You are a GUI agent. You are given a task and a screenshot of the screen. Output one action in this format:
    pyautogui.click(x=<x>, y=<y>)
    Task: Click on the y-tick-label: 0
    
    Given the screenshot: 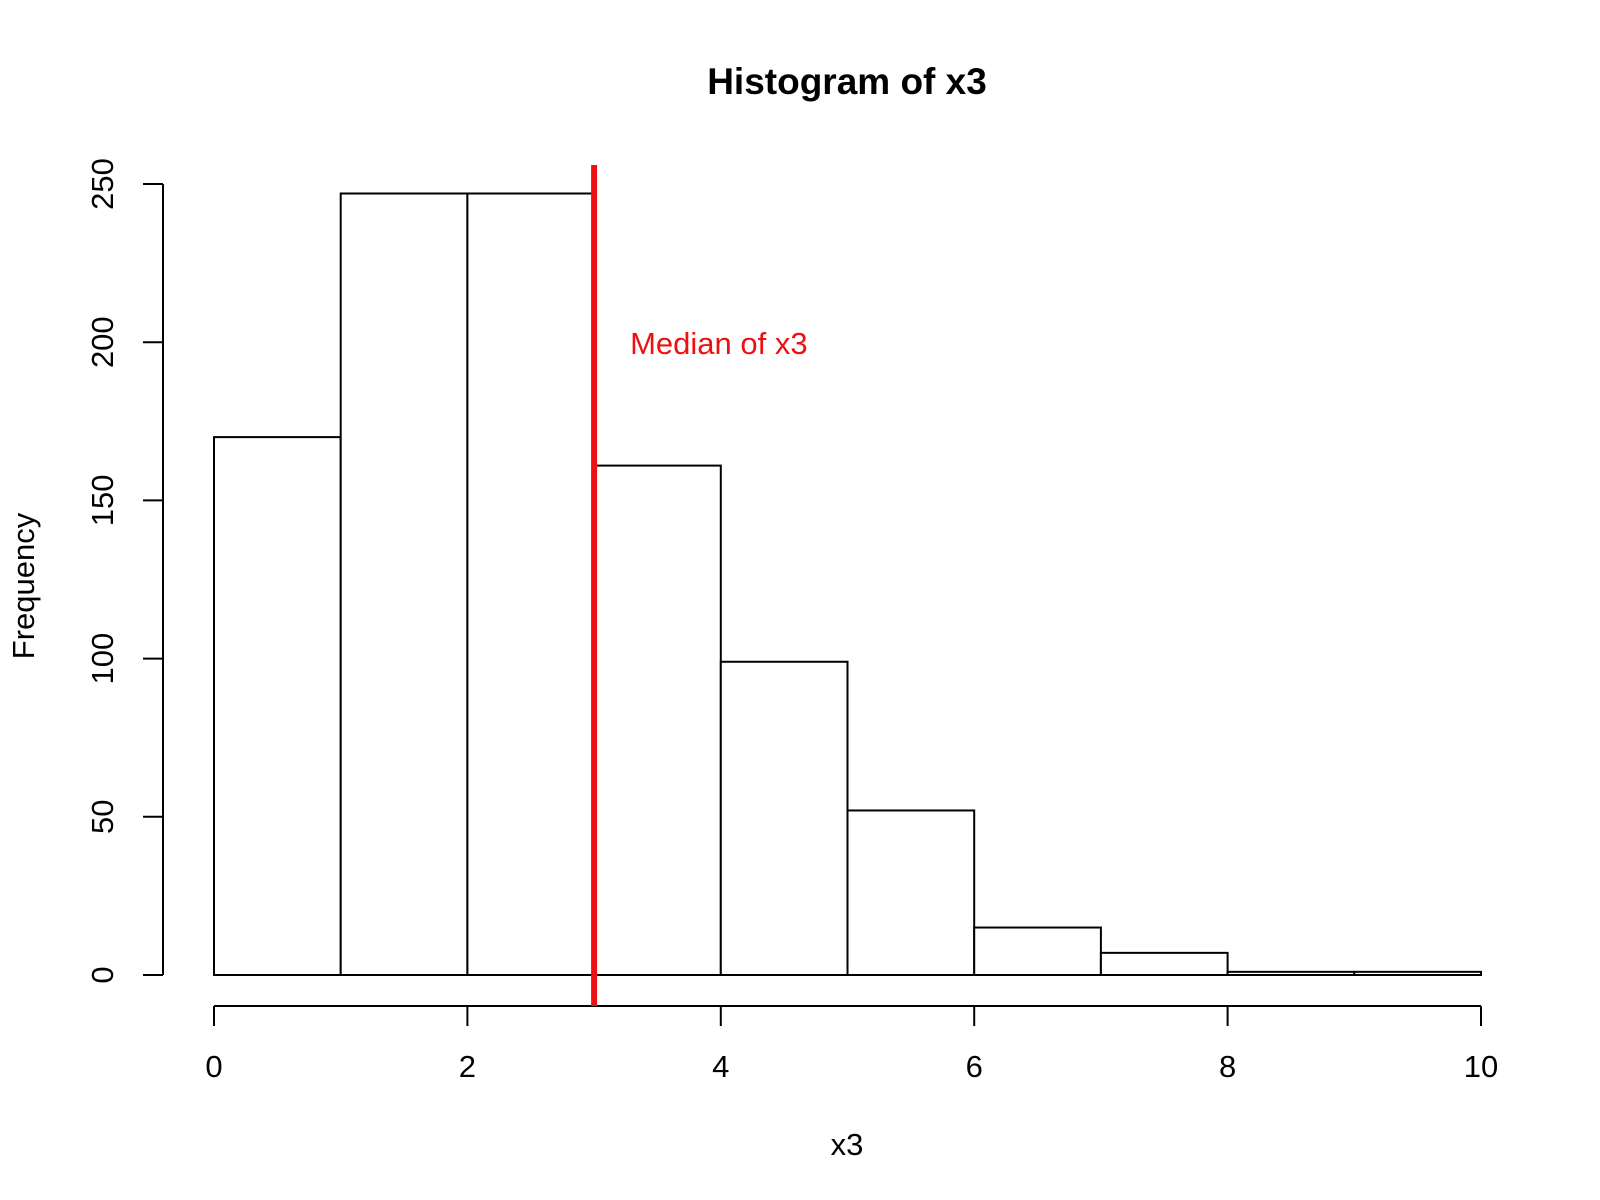 What is the action you would take?
    pyautogui.click(x=102, y=974)
    